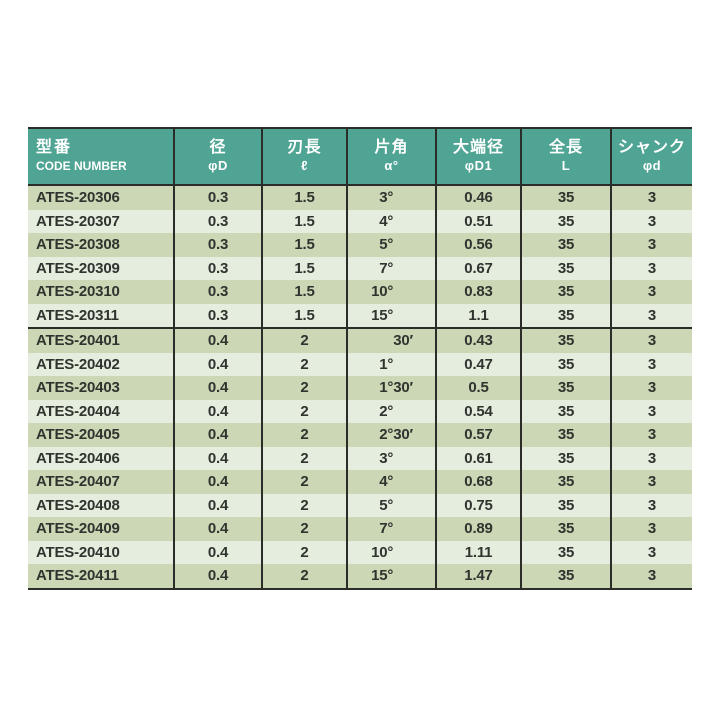 The width and height of the screenshot is (720, 720). Describe the element at coordinates (477, 505) in the screenshot. I see `cell-large-end-diameter: 0.75` at that location.